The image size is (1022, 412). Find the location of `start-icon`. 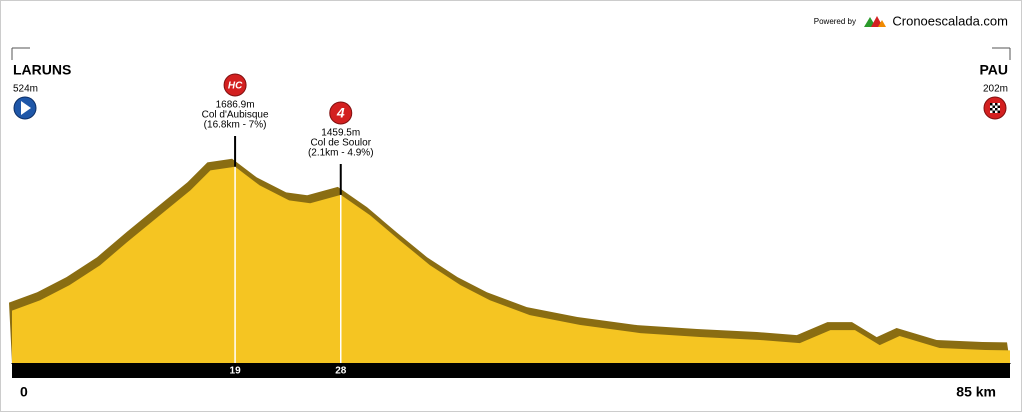

start-icon is located at coordinates (25, 108).